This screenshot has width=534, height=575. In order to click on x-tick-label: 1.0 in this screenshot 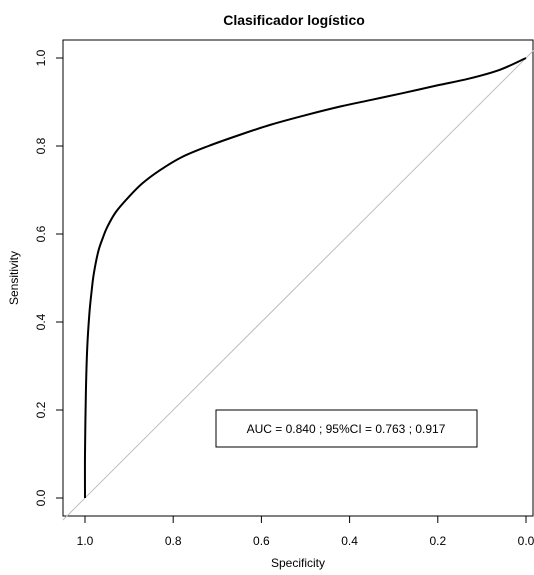, I will do `click(85, 541)`.